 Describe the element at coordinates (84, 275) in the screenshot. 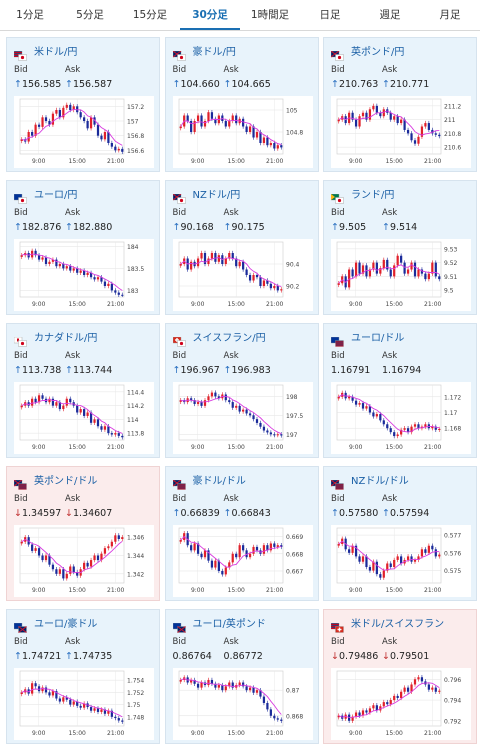

I see `candlestick-chart: 184 183.5 183 9:00 15:00 21:00` at that location.